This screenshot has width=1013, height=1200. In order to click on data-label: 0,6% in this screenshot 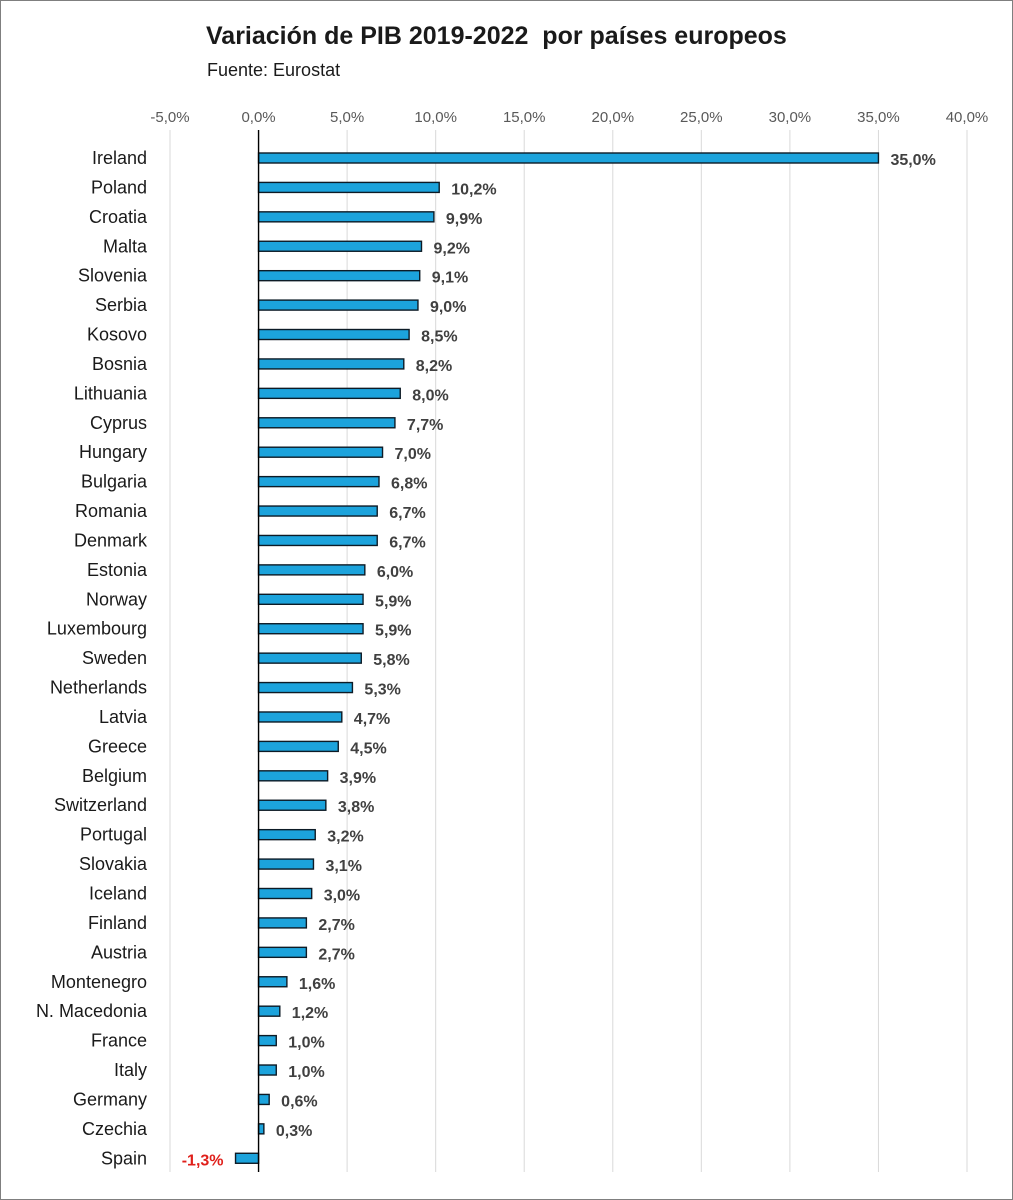, I will do `click(299, 1101)`.